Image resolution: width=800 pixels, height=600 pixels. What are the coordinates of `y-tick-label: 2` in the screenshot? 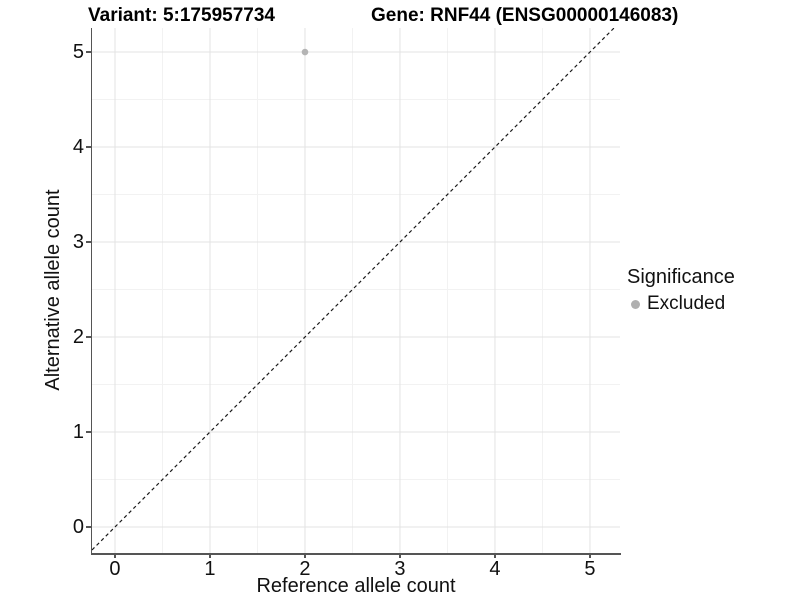 It's located at (78, 336).